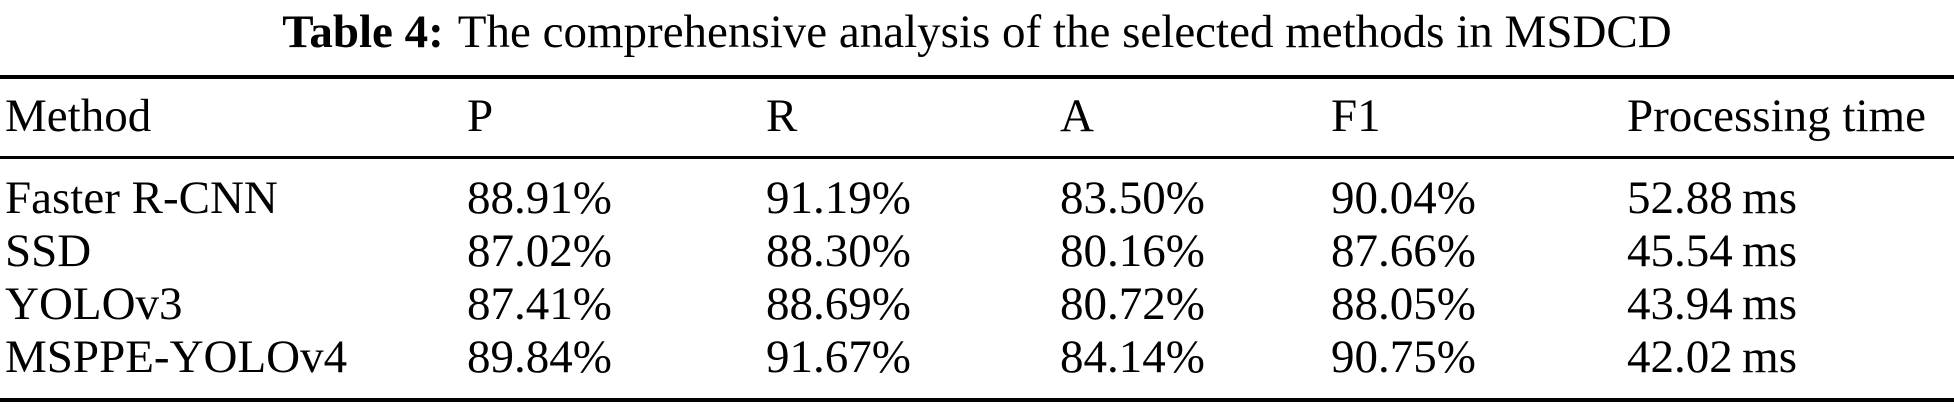  I want to click on cell-method: Faster R-CNN, so click(141, 198).